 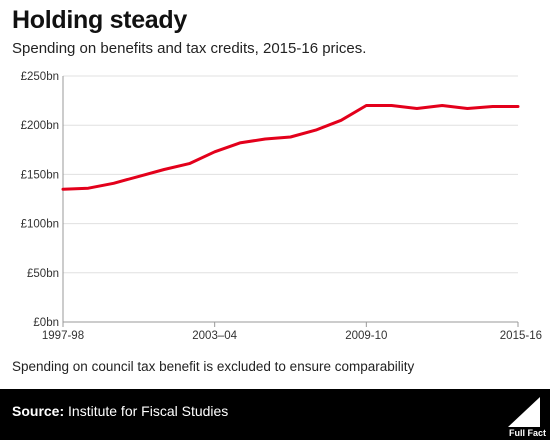 I want to click on source-label: Source:, so click(x=38, y=411).